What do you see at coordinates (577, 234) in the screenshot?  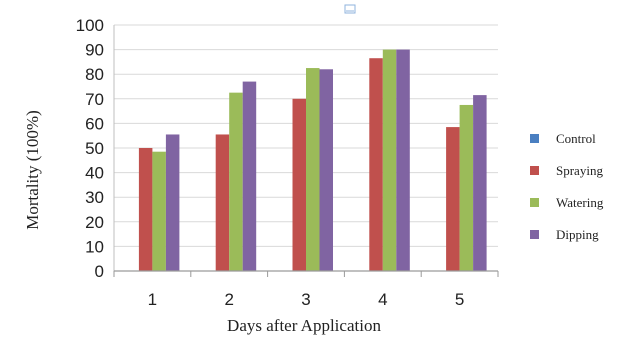 I see `legend-label-dipping: Dipping` at bounding box center [577, 234].